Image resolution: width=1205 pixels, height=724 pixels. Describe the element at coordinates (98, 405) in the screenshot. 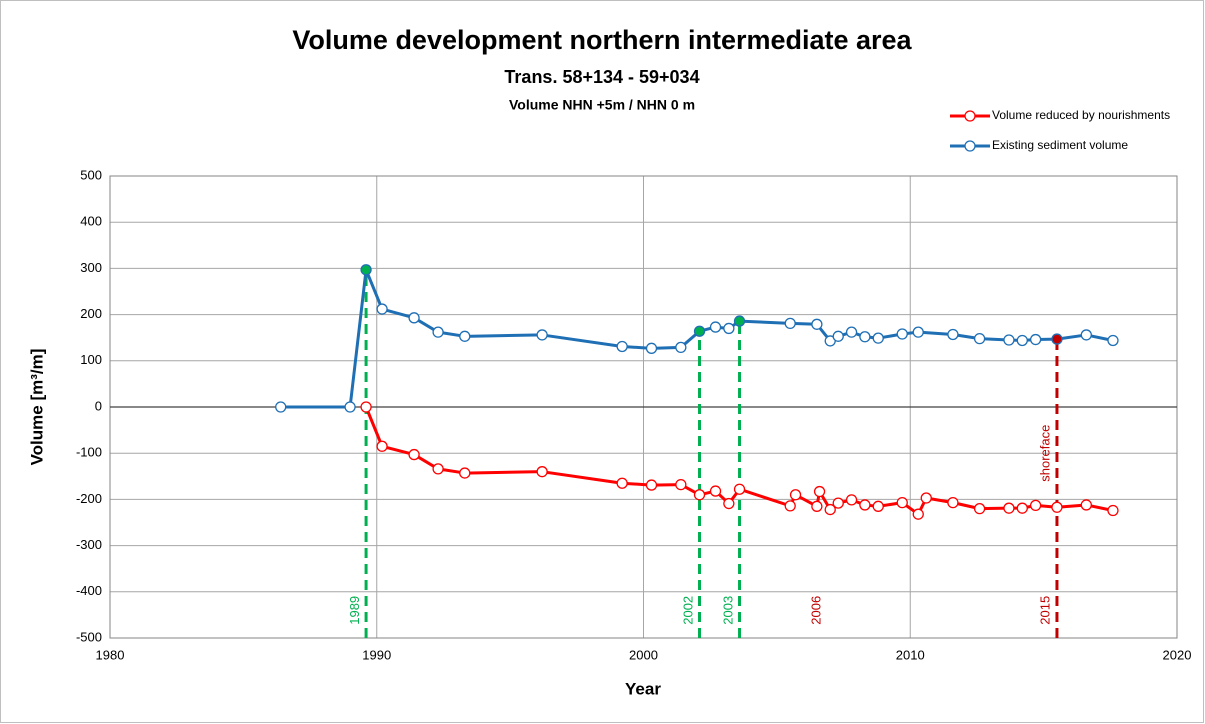

I see `y-tick-label: 0` at that location.